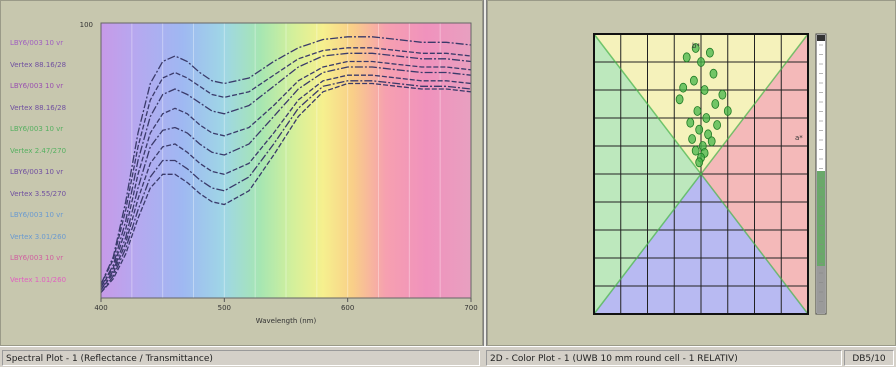 Image resolution: width=896 pixels, height=367 pixels. I want to click on color-points, so click(703, 105).